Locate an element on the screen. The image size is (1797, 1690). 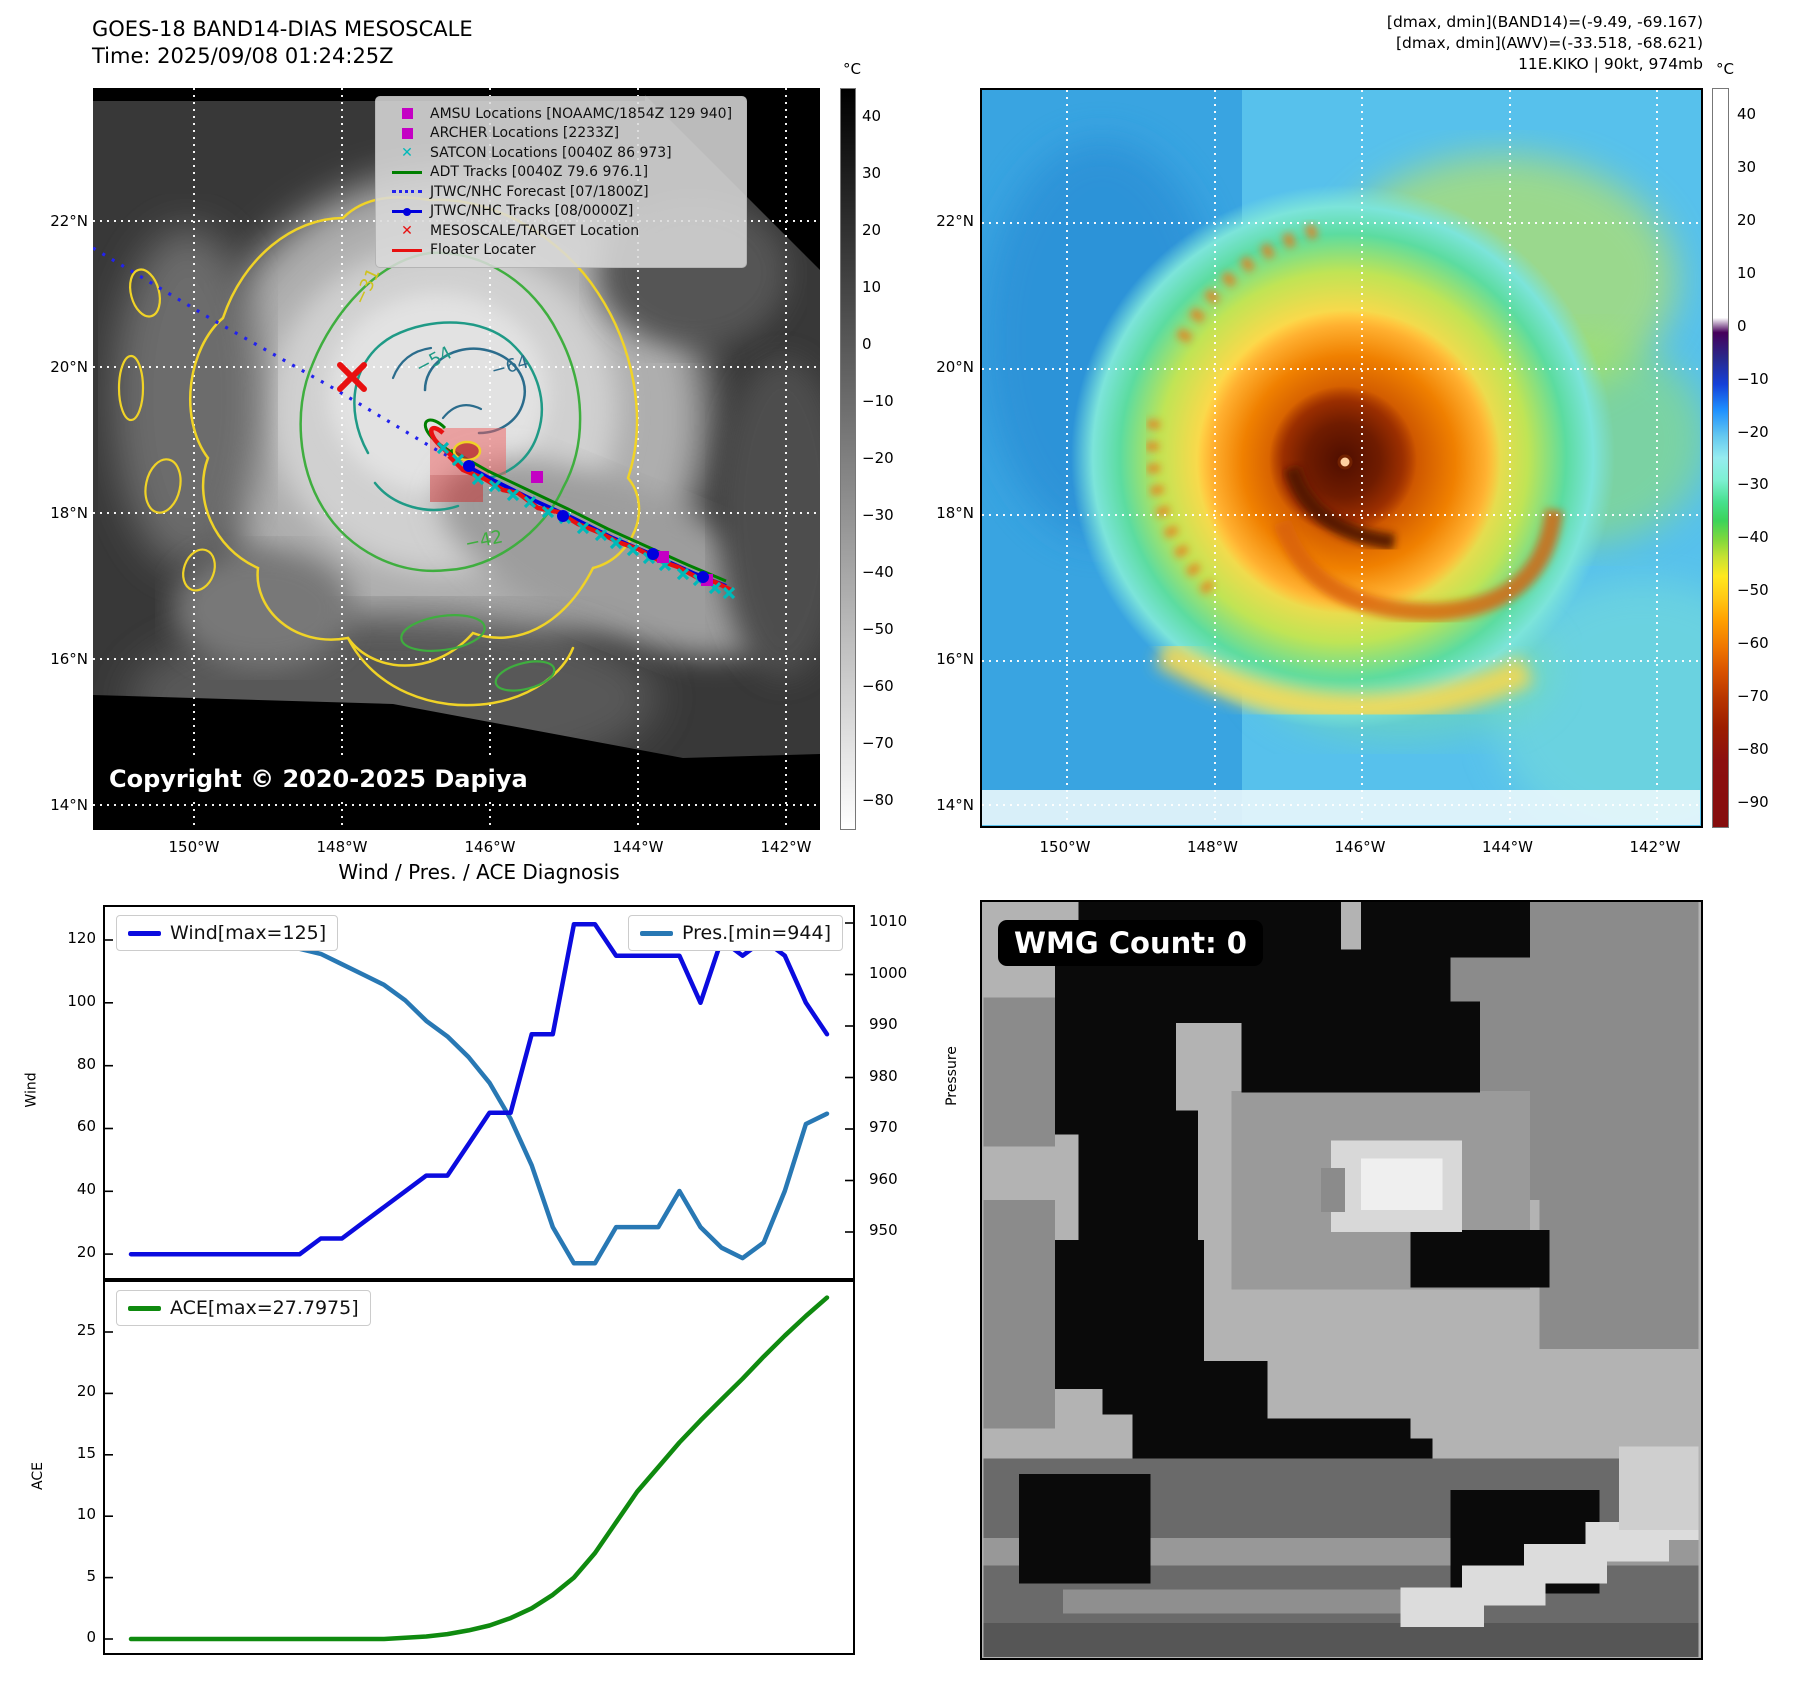
ace-chart: ACE[max=27.7975] is located at coordinates (479, 1467).